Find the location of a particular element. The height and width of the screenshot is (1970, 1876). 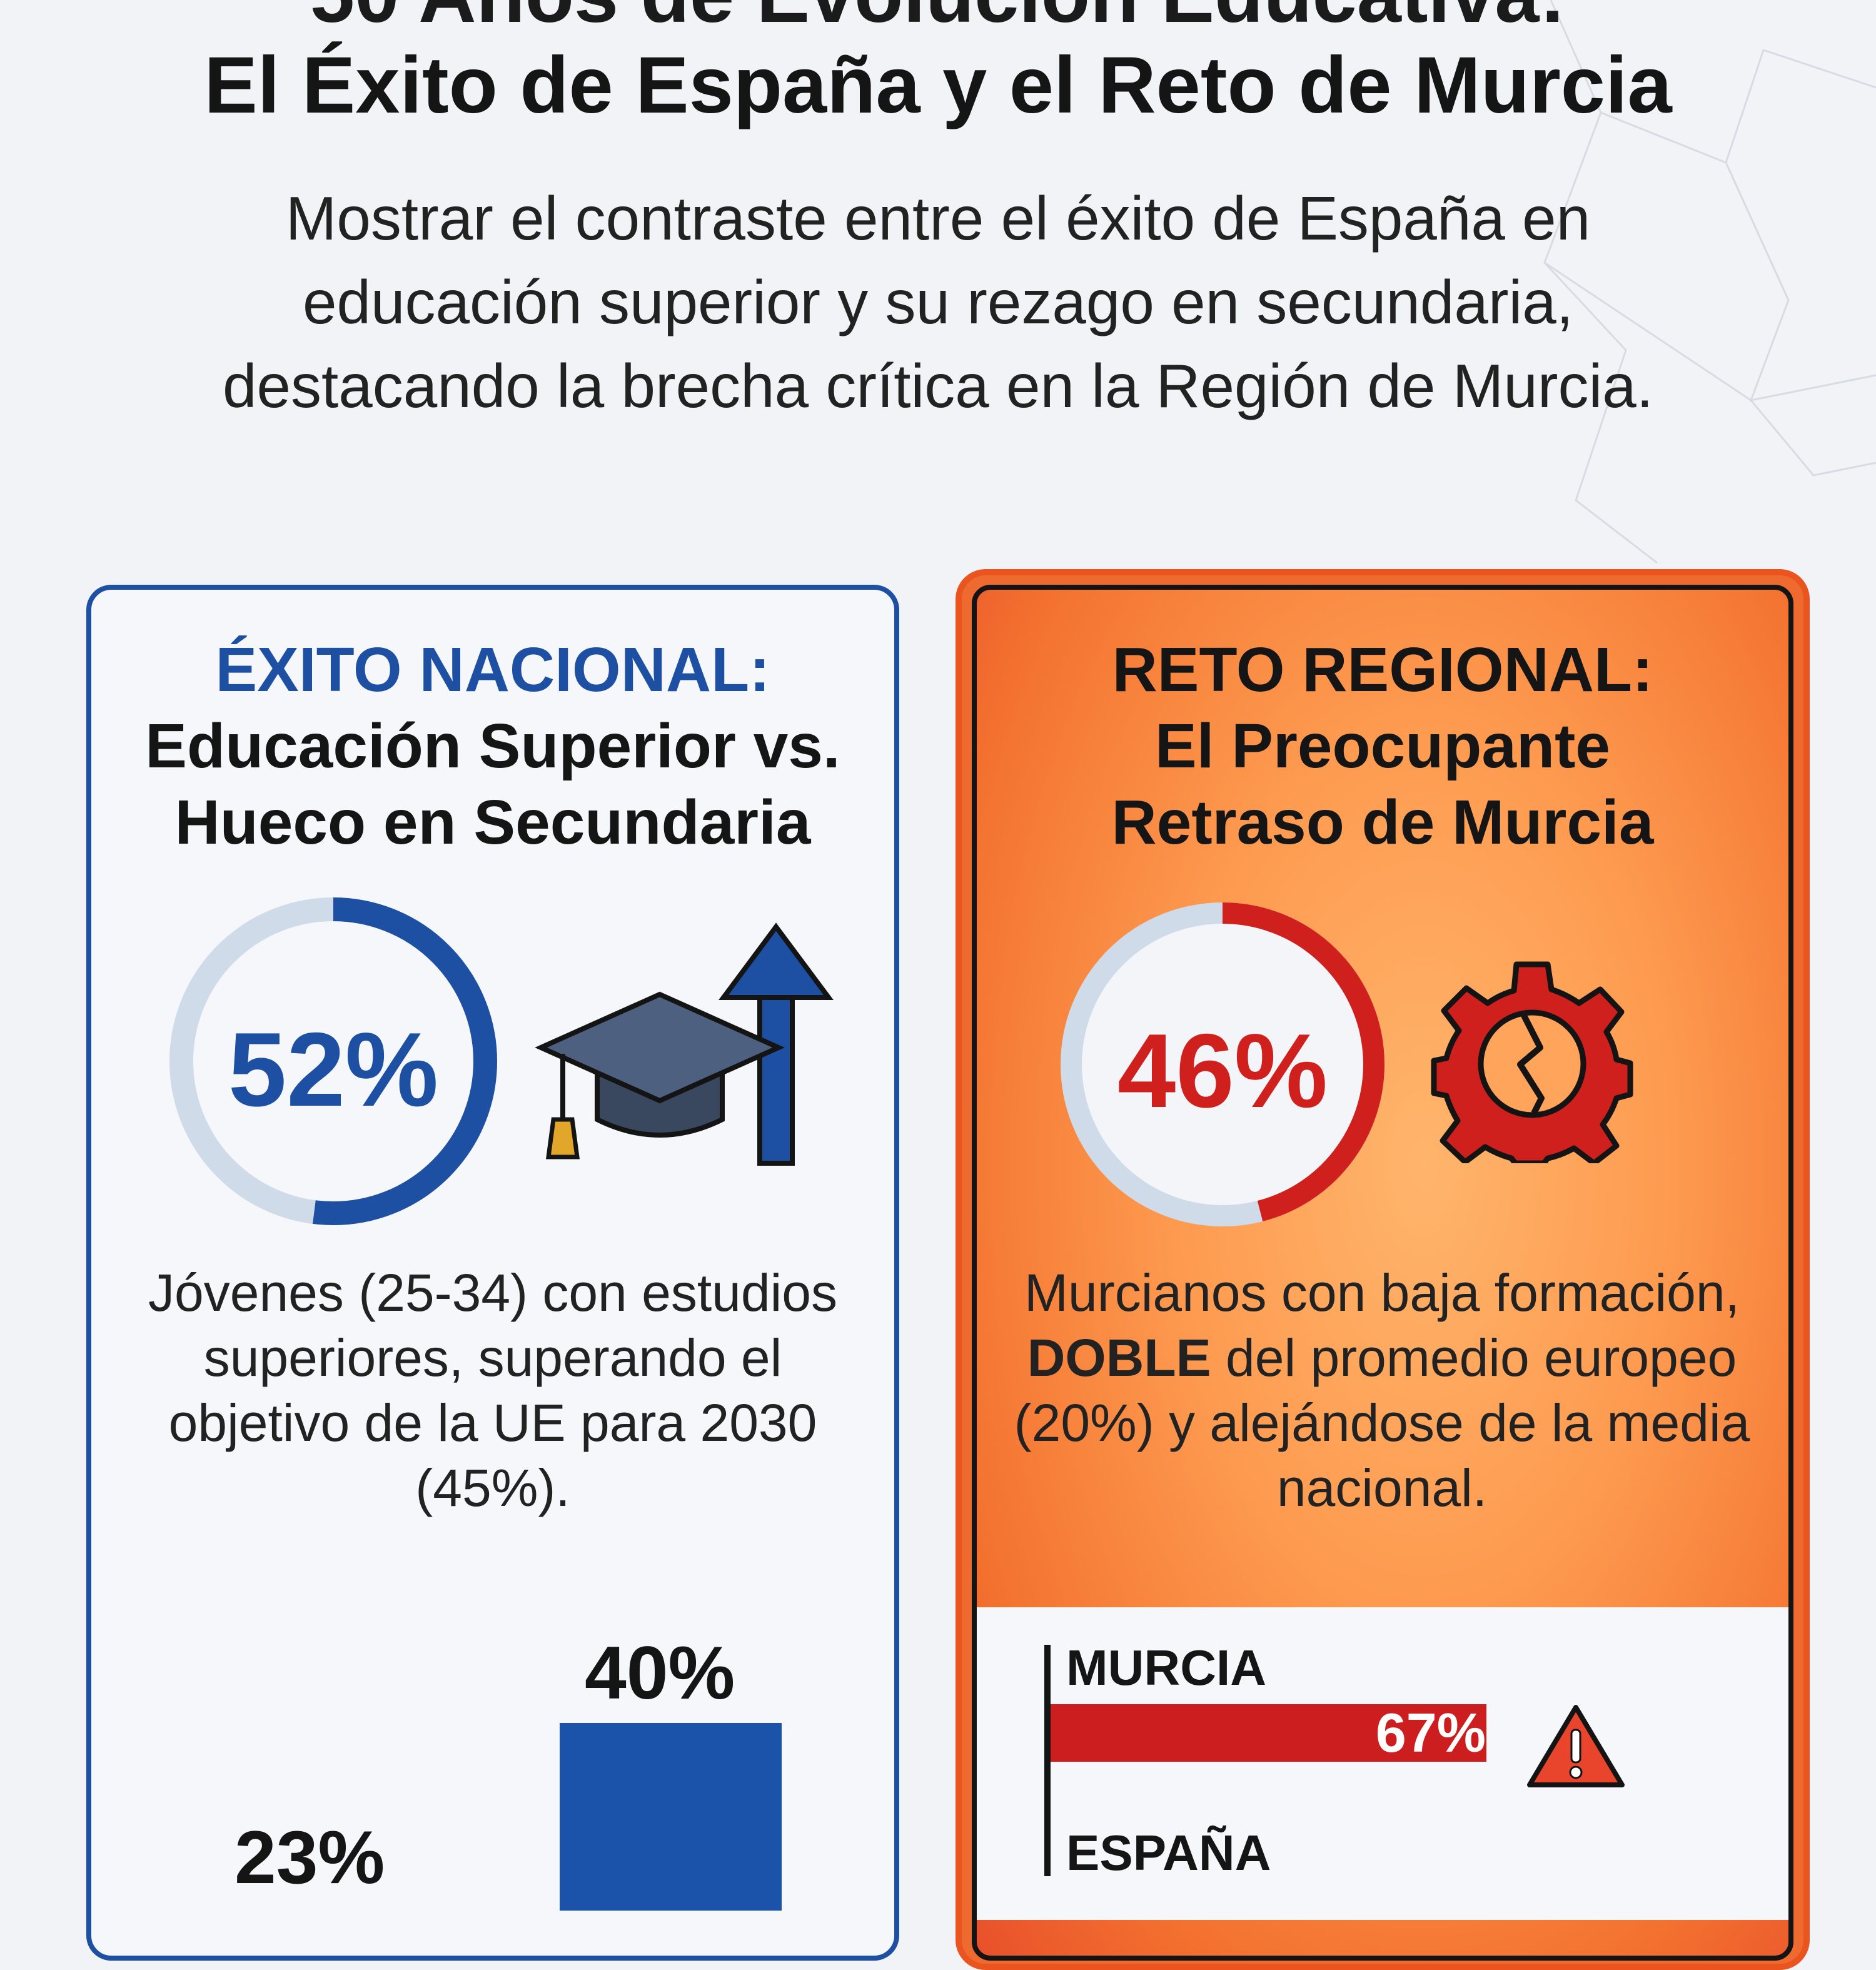

page-title-top-line: 50 Años de Evolución Educativa: is located at coordinates (938, 19).